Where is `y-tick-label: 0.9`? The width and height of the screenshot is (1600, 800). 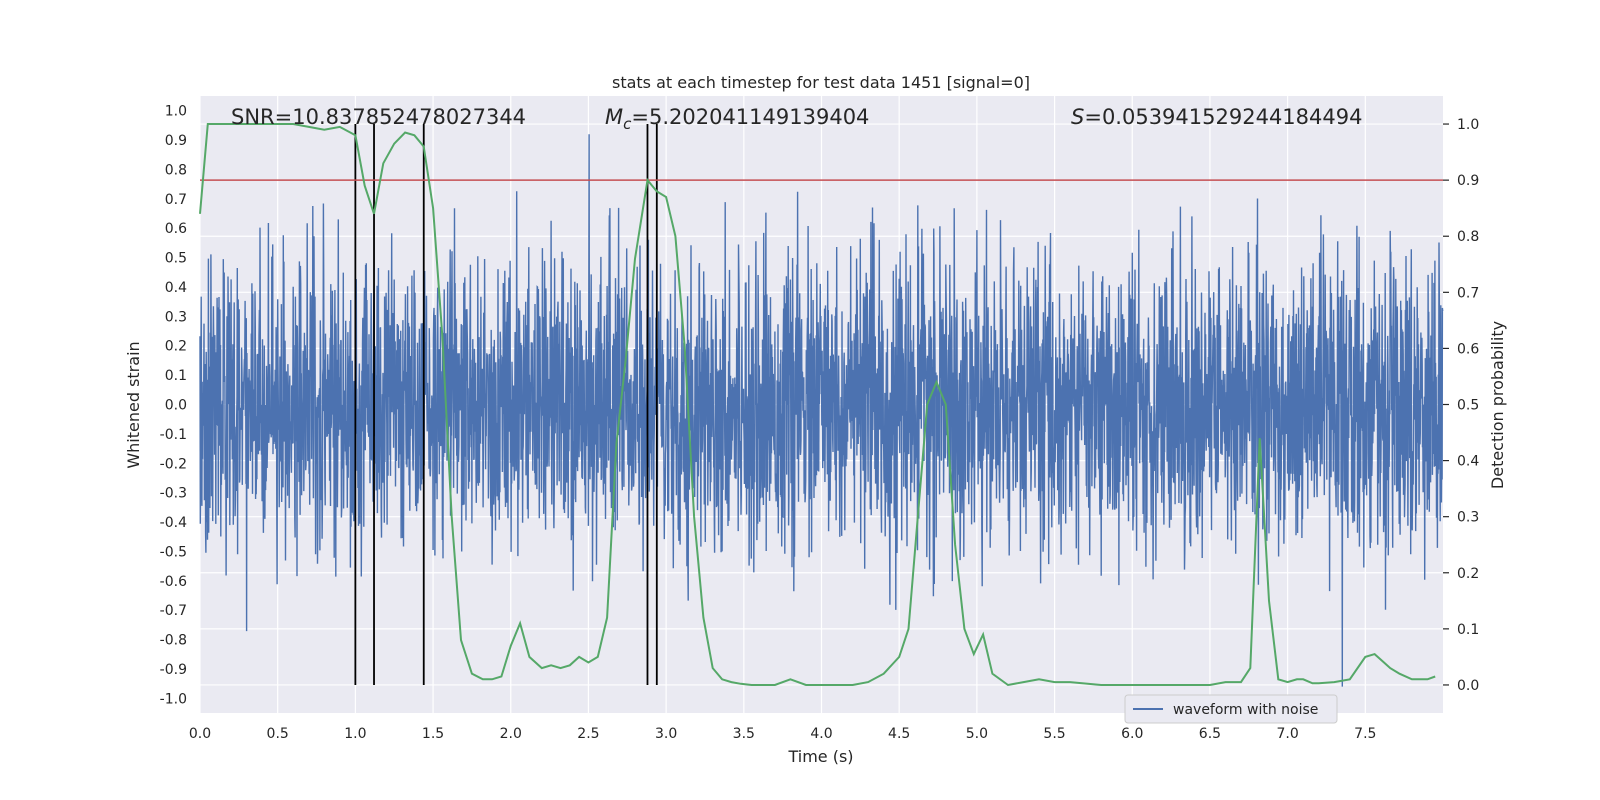 y-tick-label: 0.9 is located at coordinates (176, 141).